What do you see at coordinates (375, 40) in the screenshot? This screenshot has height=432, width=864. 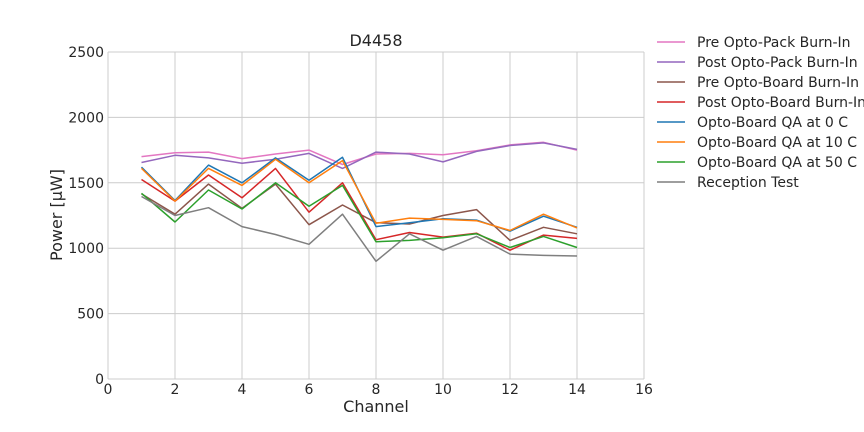 I see `chart-title: D4458` at bounding box center [375, 40].